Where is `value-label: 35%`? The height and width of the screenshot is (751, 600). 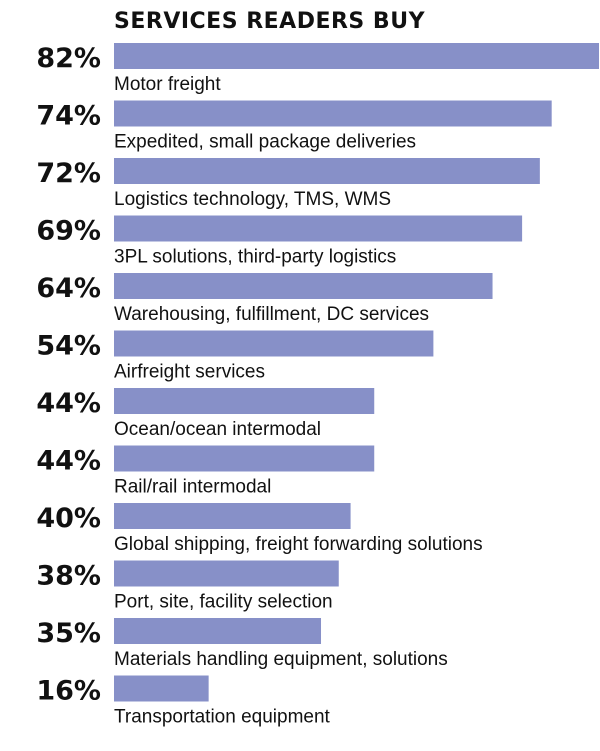 value-label: 35% is located at coordinates (68, 633).